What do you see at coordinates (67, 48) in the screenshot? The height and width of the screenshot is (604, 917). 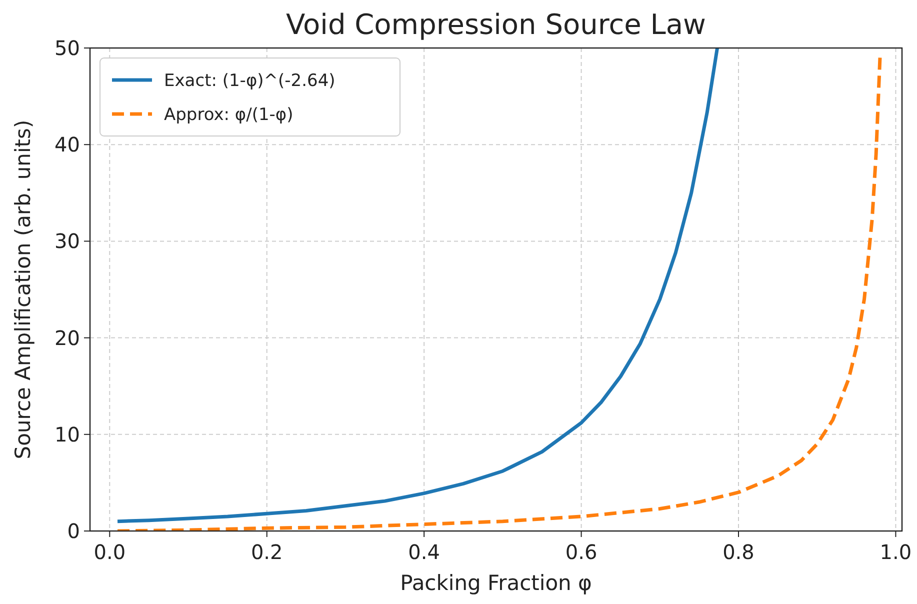 I see `y-tick-label: 50` at bounding box center [67, 48].